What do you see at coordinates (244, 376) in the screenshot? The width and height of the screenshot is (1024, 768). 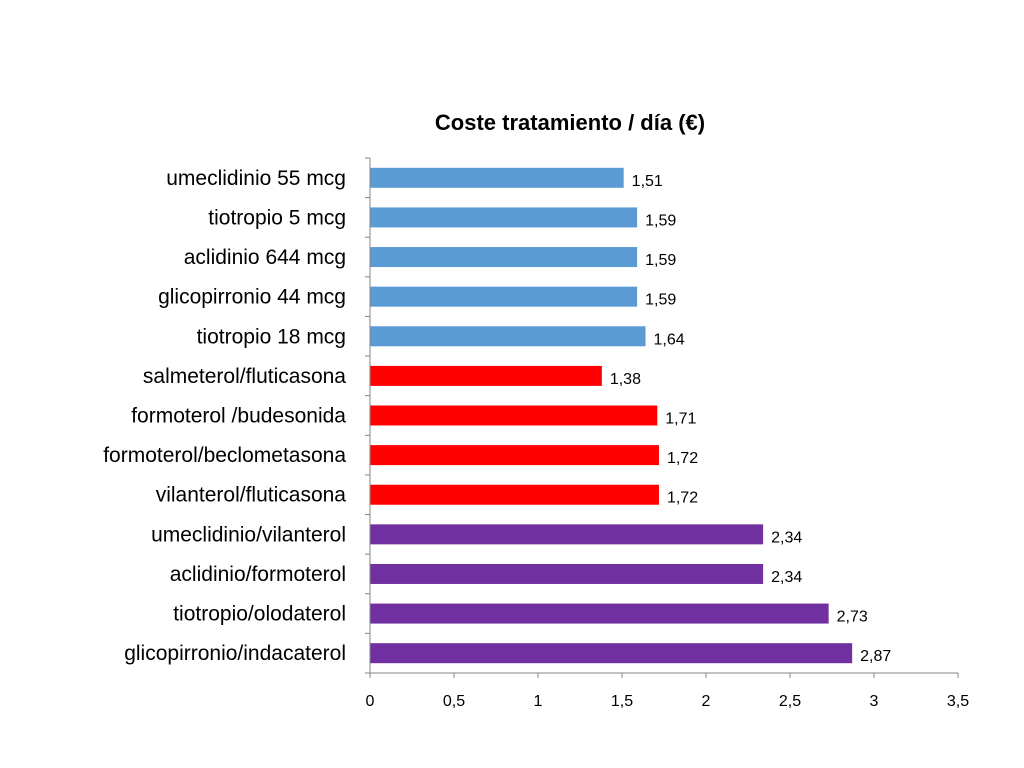 I see `category-label: salmeterol/fluticasona` at bounding box center [244, 376].